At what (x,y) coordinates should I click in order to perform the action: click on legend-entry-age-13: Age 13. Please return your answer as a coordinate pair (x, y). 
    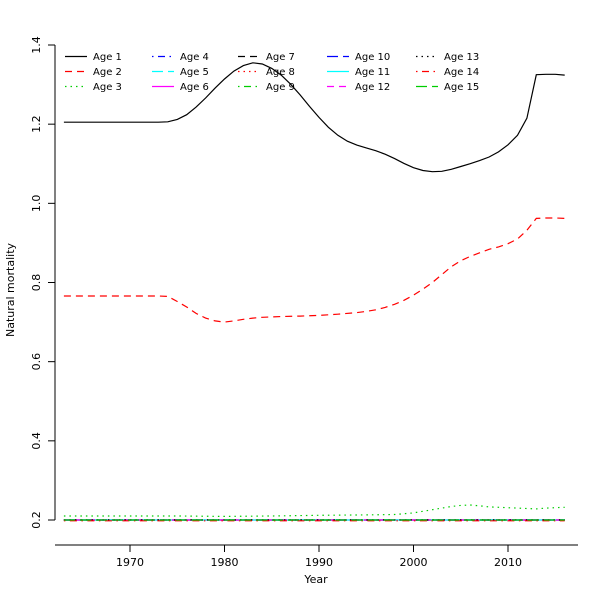
    Looking at the image, I should click on (447, 57).